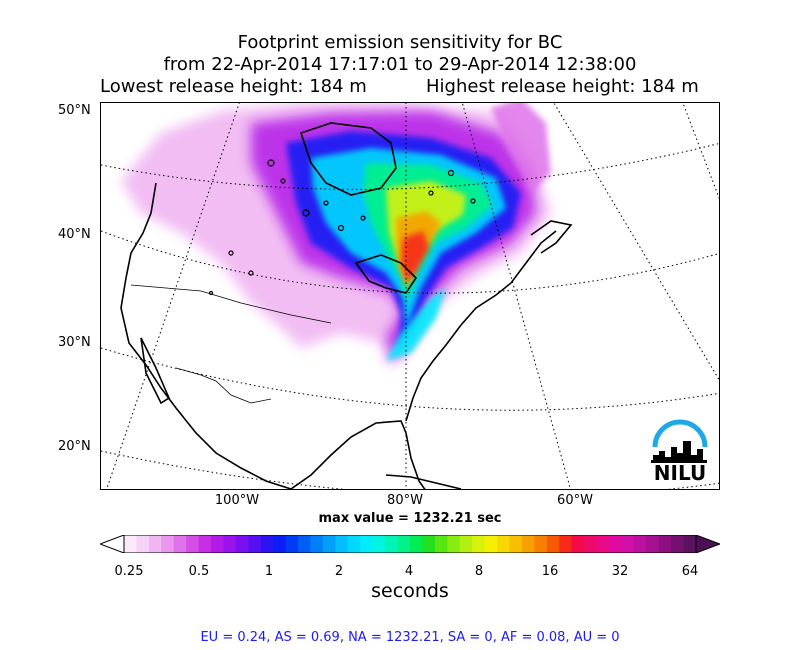 The image size is (800, 650). What do you see at coordinates (620, 571) in the screenshot?
I see `colorbar-tick-7: 32` at bounding box center [620, 571].